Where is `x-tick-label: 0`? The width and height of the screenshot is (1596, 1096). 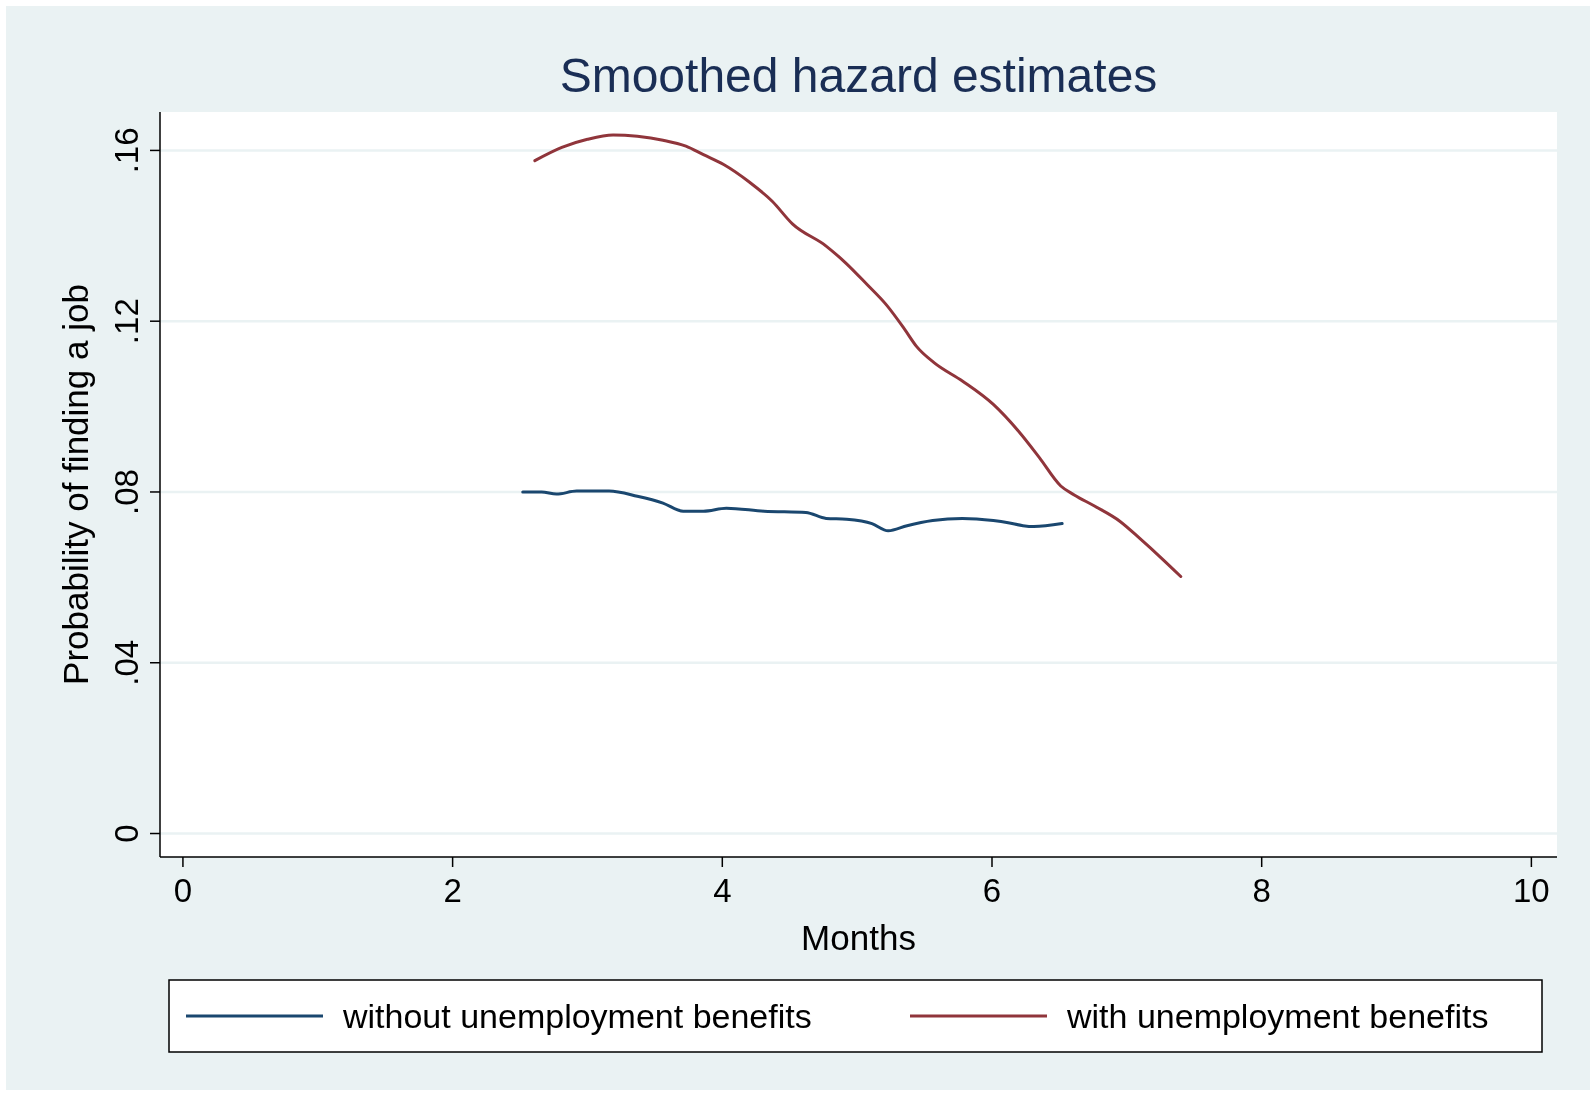
x-tick-label: 0 is located at coordinates (183, 890).